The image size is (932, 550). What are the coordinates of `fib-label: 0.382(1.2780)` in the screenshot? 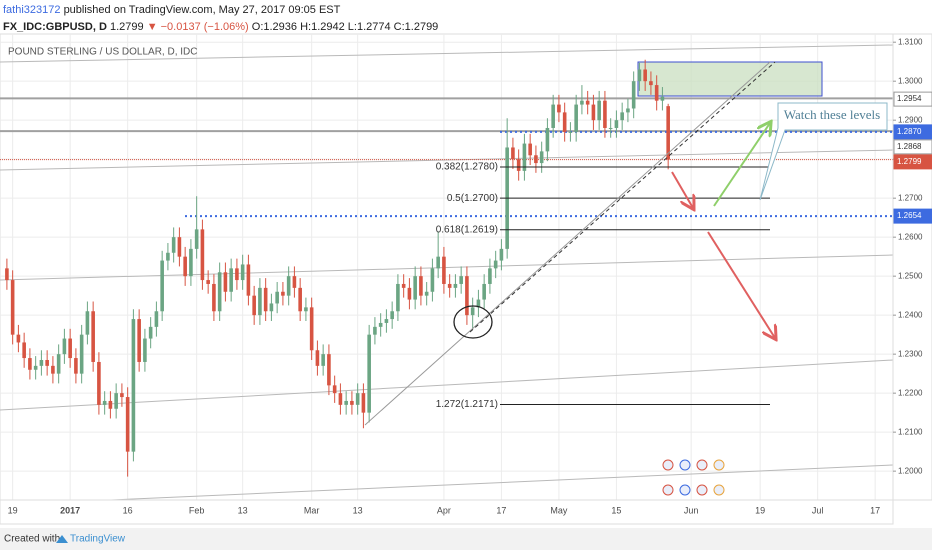 It's located at (467, 167).